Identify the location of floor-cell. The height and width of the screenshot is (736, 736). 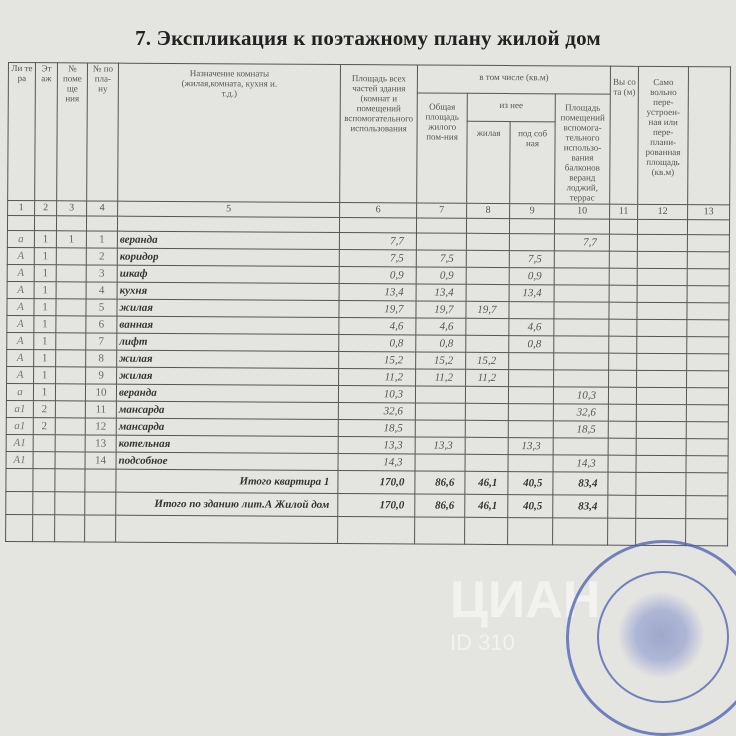
(44, 460).